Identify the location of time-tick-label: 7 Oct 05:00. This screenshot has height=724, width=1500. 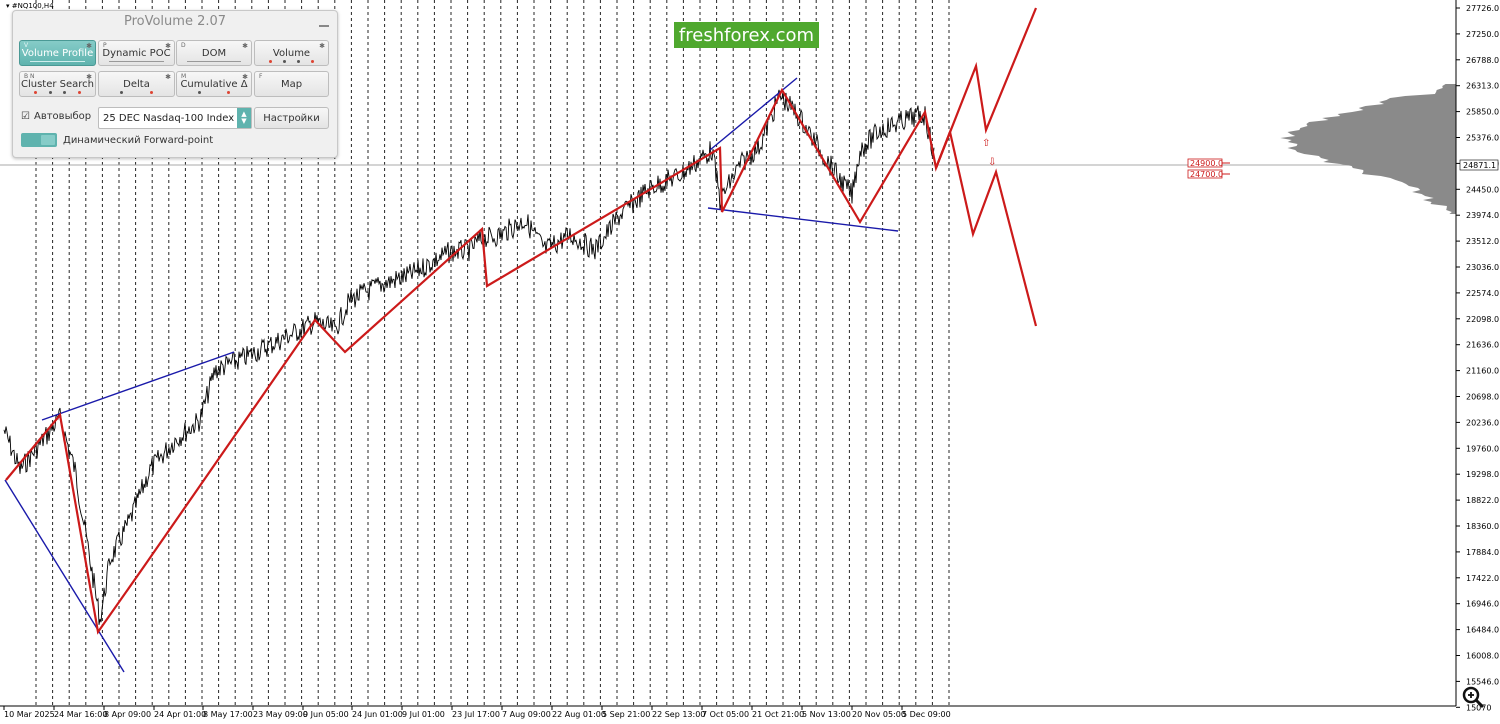
(725, 714).